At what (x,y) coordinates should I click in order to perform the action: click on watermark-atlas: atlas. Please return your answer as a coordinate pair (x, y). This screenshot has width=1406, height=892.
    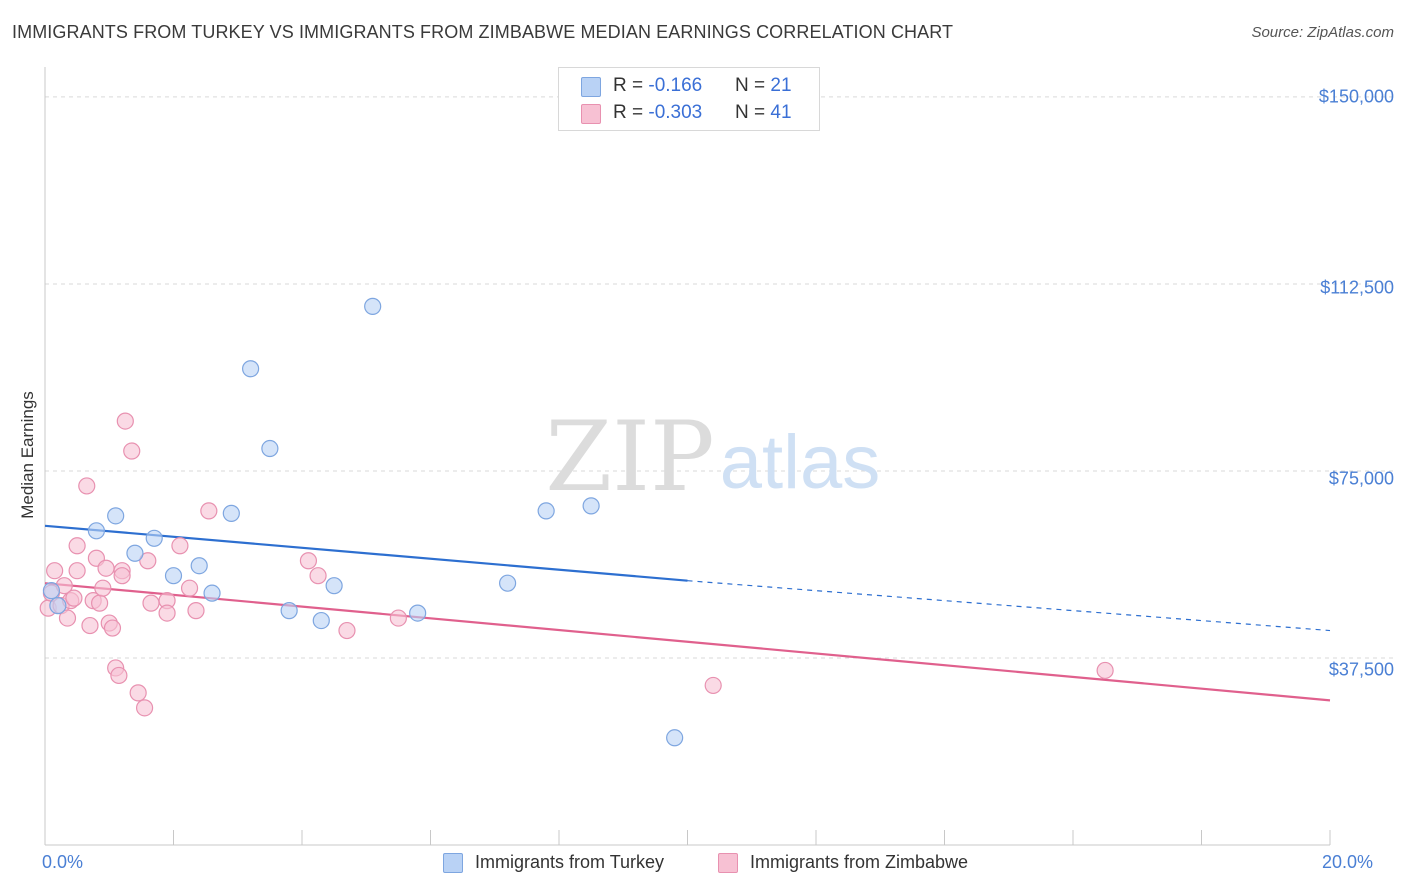
    Looking at the image, I should click on (800, 462).